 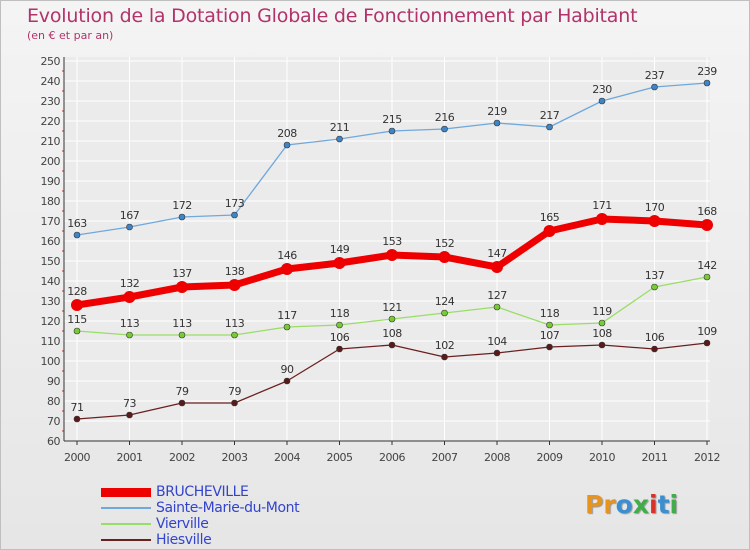 What do you see at coordinates (655, 337) in the screenshot?
I see `data-label: 106` at bounding box center [655, 337].